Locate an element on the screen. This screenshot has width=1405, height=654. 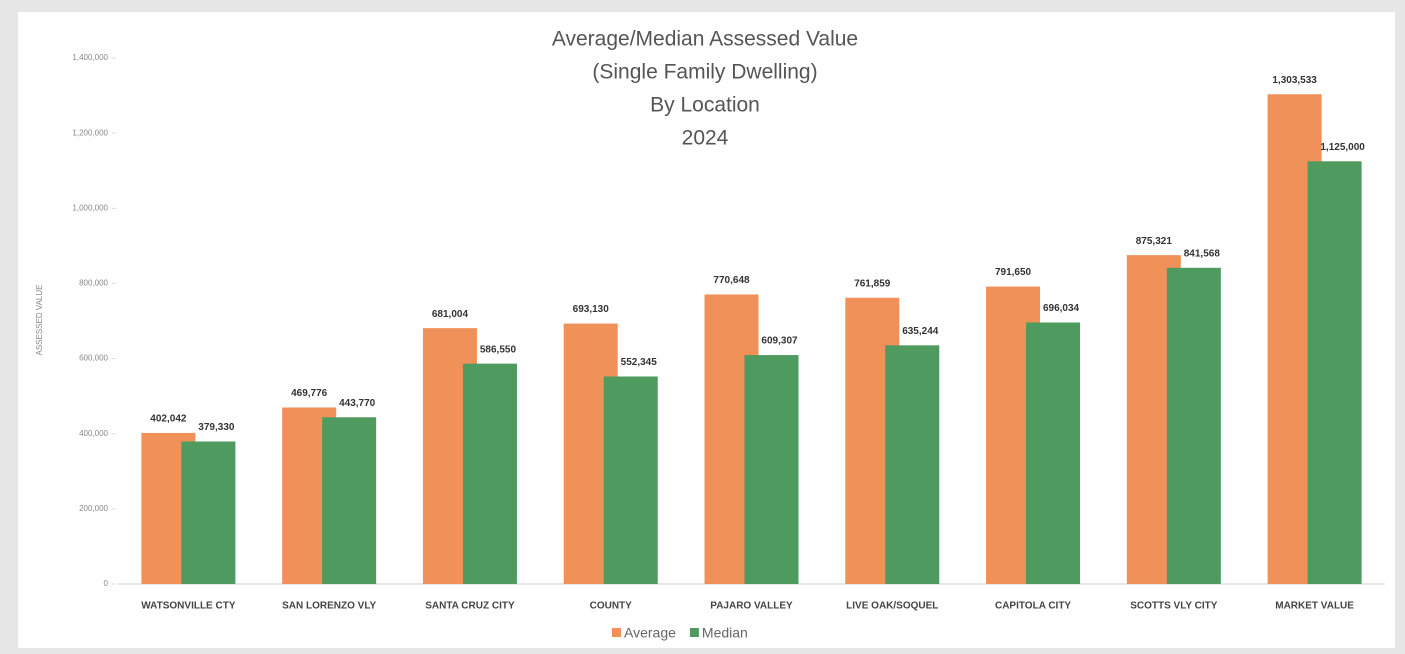
chart-title: 2024 is located at coordinates (705, 138).